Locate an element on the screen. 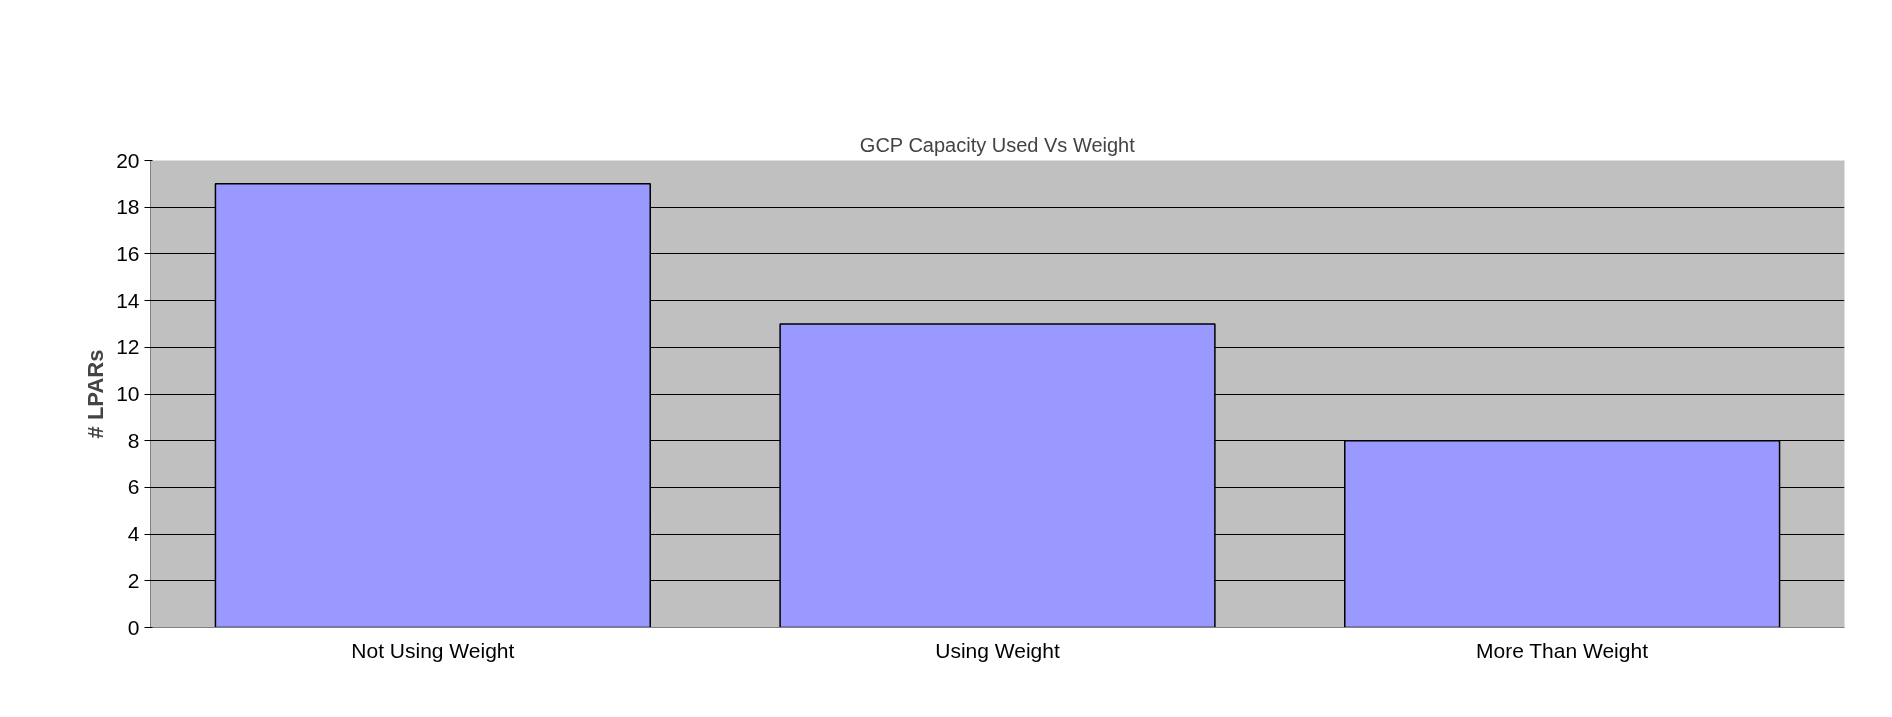 The height and width of the screenshot is (717, 1892). y-tick-label: 8 is located at coordinates (133, 440).